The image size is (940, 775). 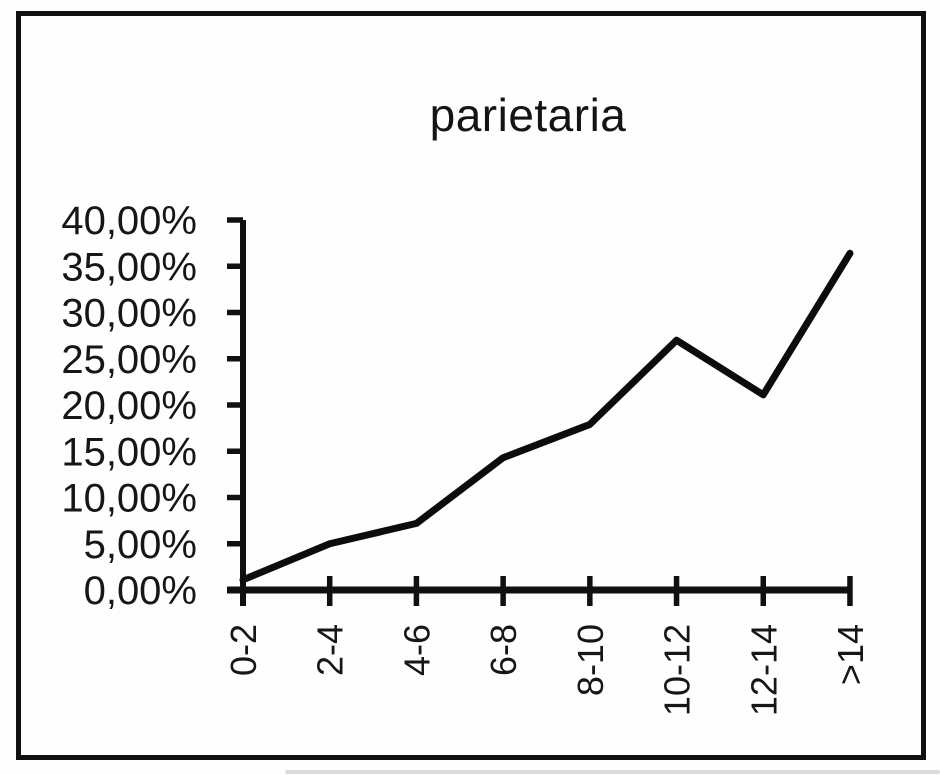 I want to click on y-tick-label: 10,00%, so click(x=129, y=499).